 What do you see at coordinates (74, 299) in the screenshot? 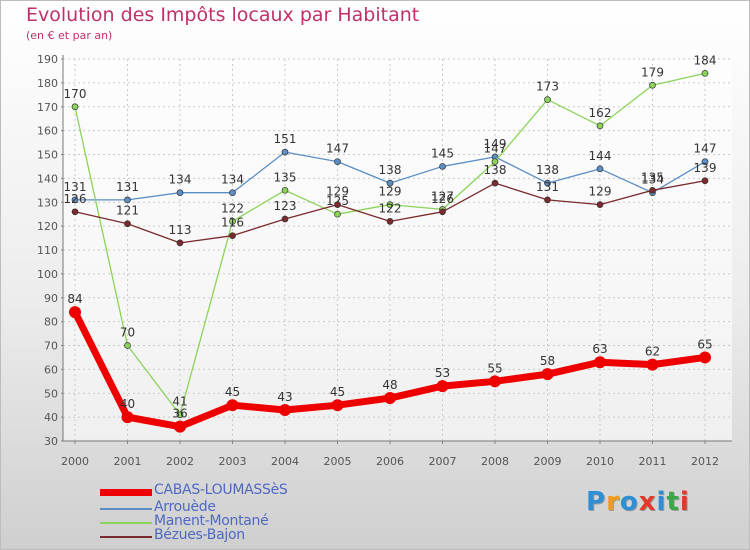
I see `data-label-cabas-loumass-s: 84` at bounding box center [74, 299].